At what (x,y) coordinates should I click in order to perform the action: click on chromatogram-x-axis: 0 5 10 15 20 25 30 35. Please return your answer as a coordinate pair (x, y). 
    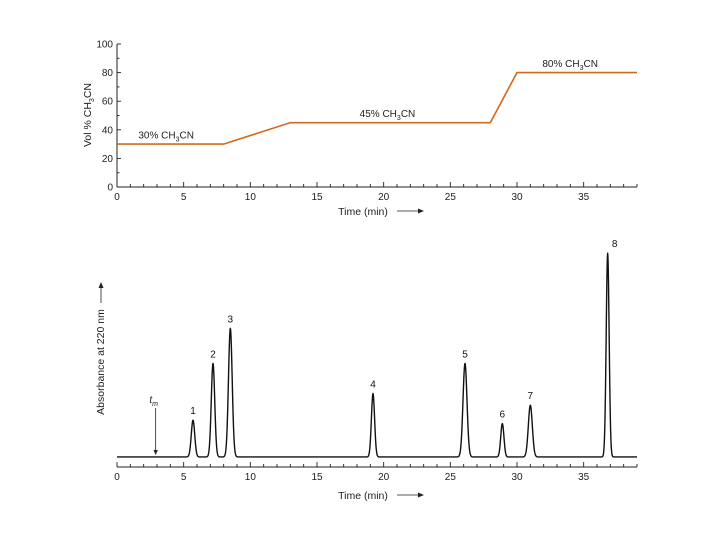
    Looking at the image, I should click on (376, 472).